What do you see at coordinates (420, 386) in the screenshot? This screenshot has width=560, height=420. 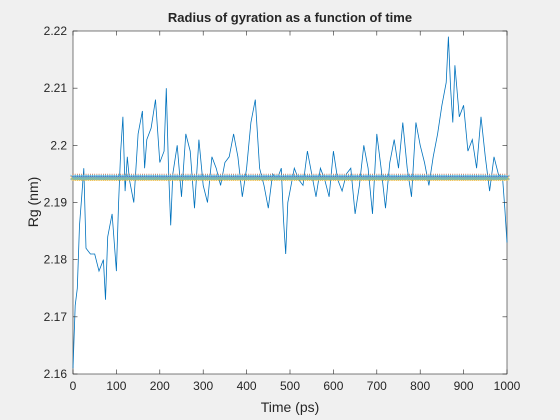 I see `x-tick-label: 800` at bounding box center [420, 386].